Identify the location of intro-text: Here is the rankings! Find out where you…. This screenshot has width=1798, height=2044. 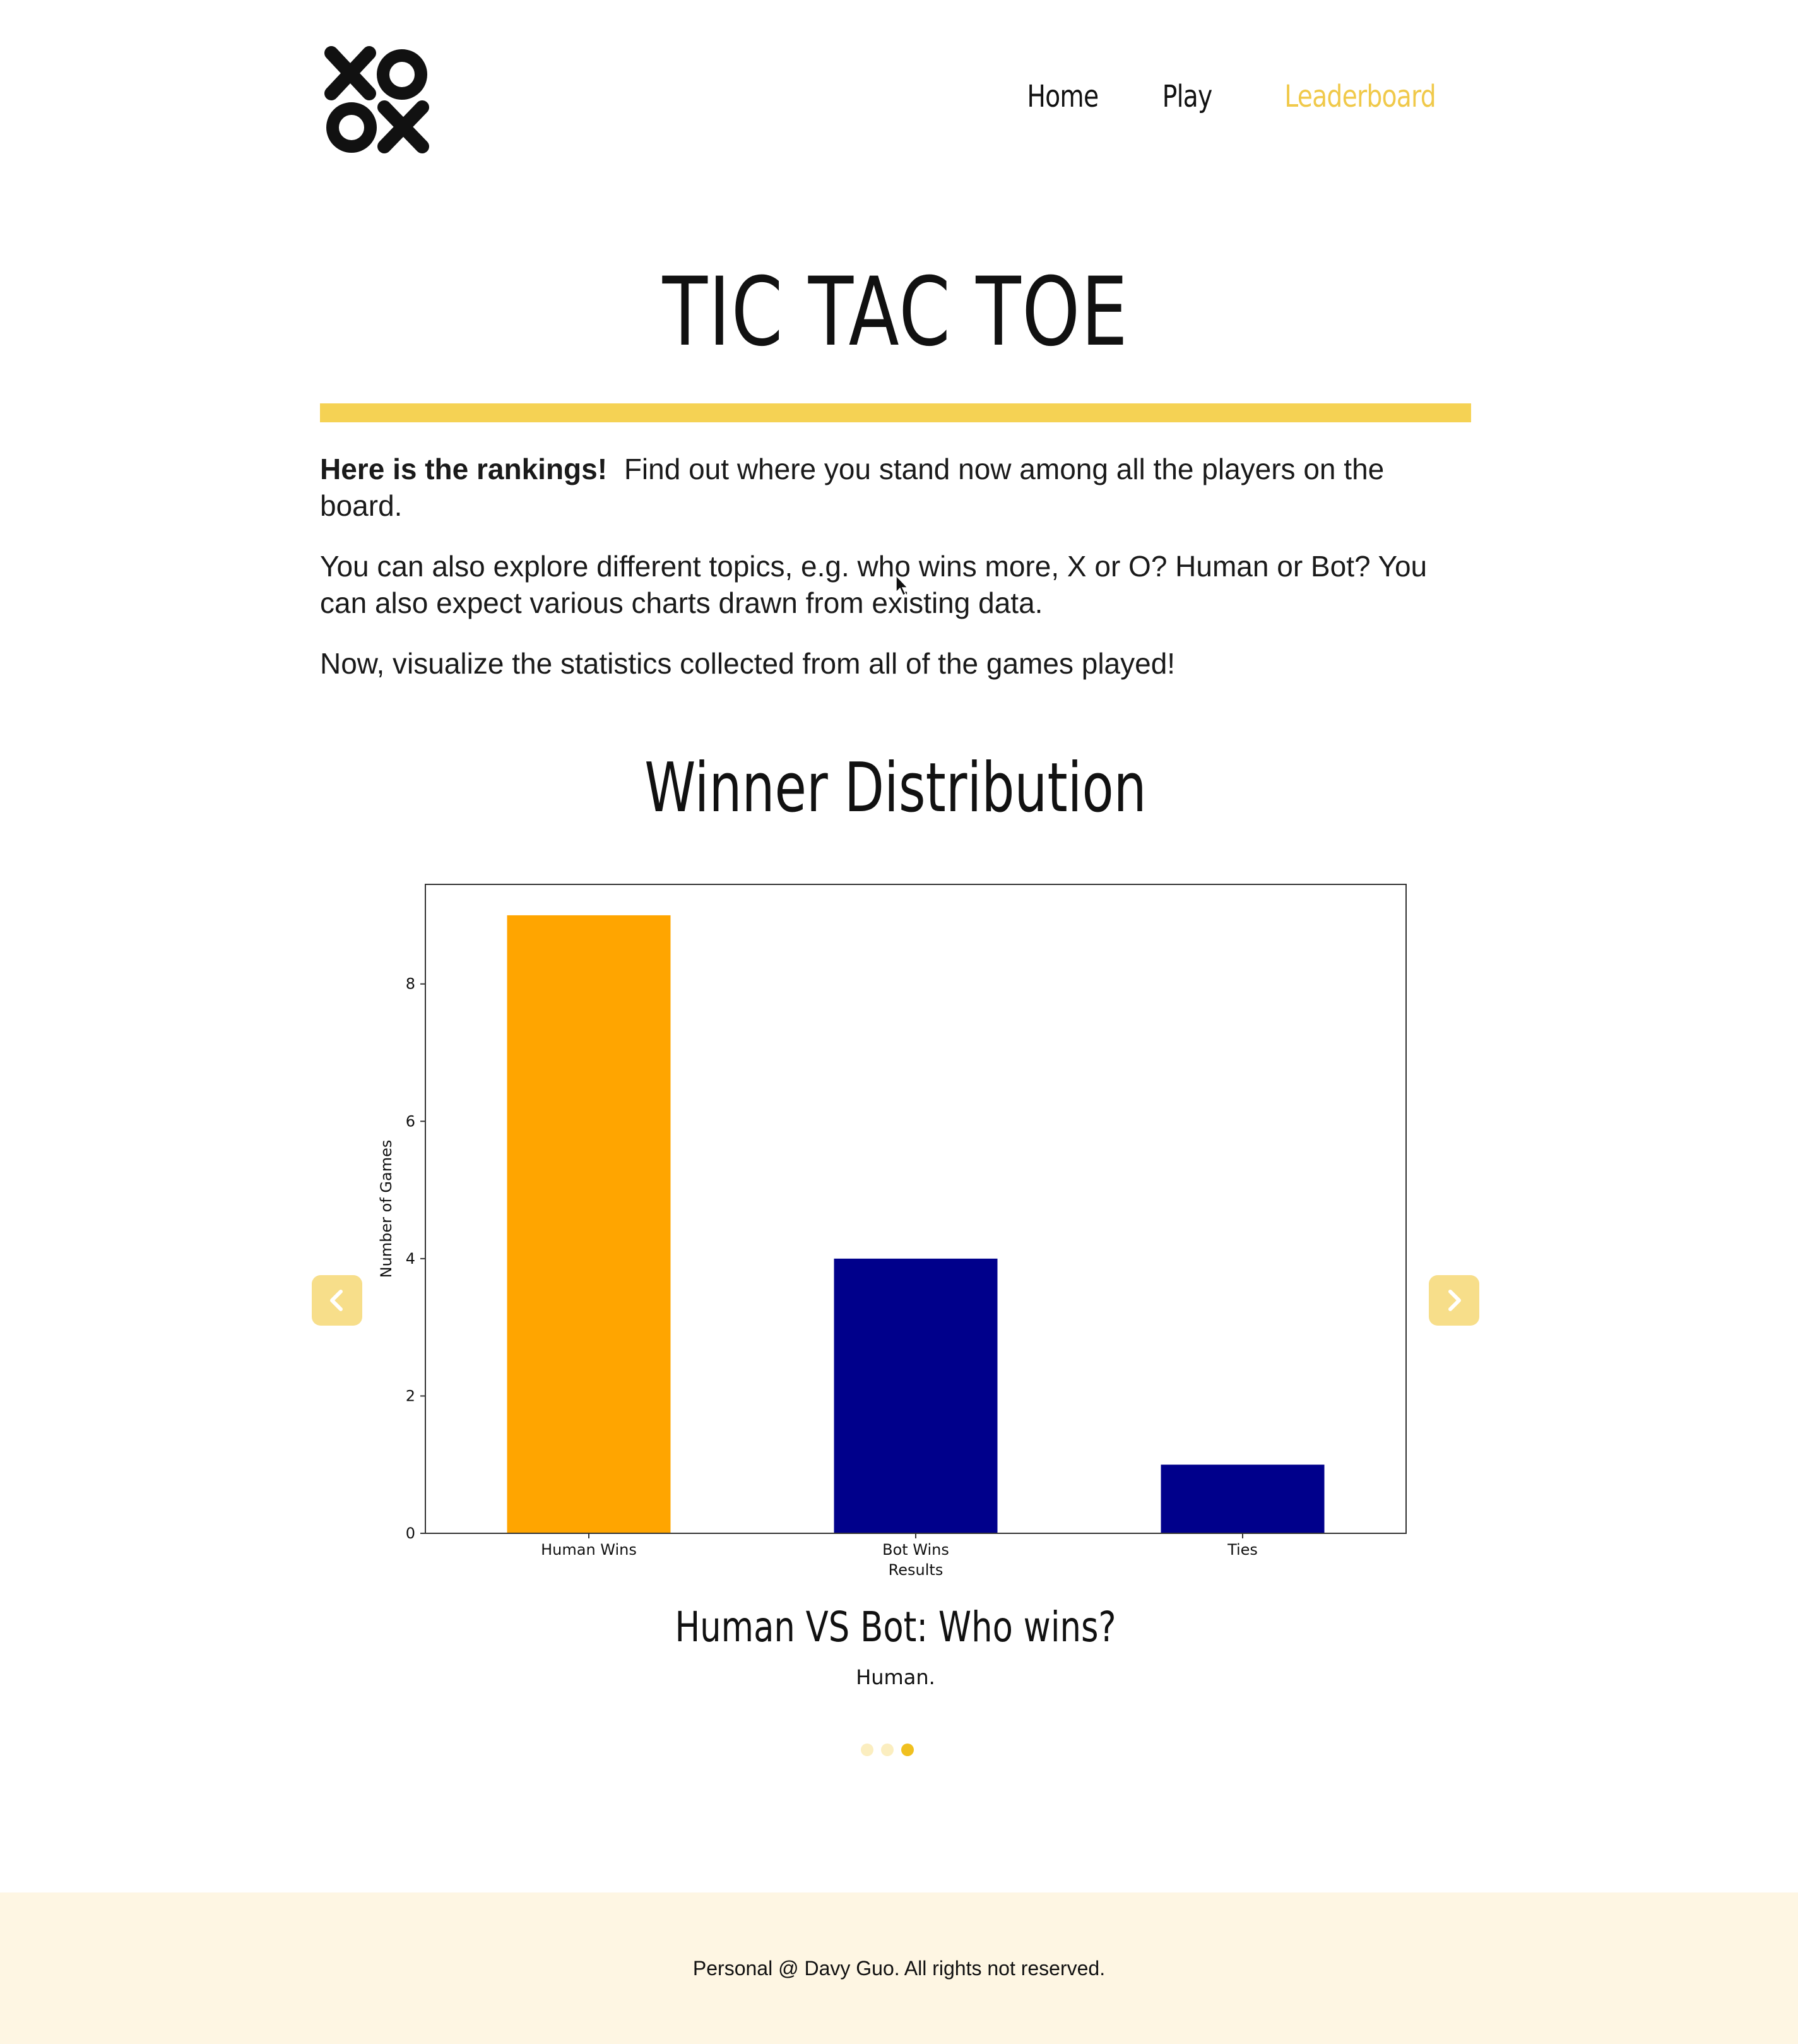
(895, 578).